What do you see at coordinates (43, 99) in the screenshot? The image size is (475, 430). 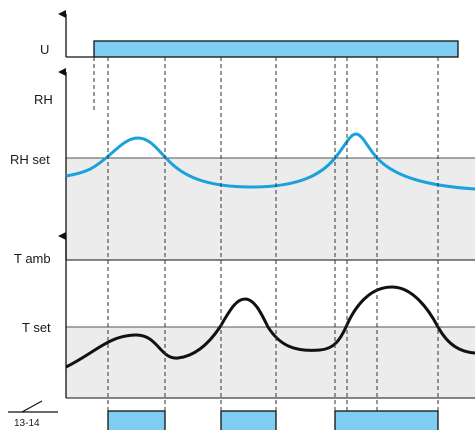 I see `humidity-label: RH` at bounding box center [43, 99].